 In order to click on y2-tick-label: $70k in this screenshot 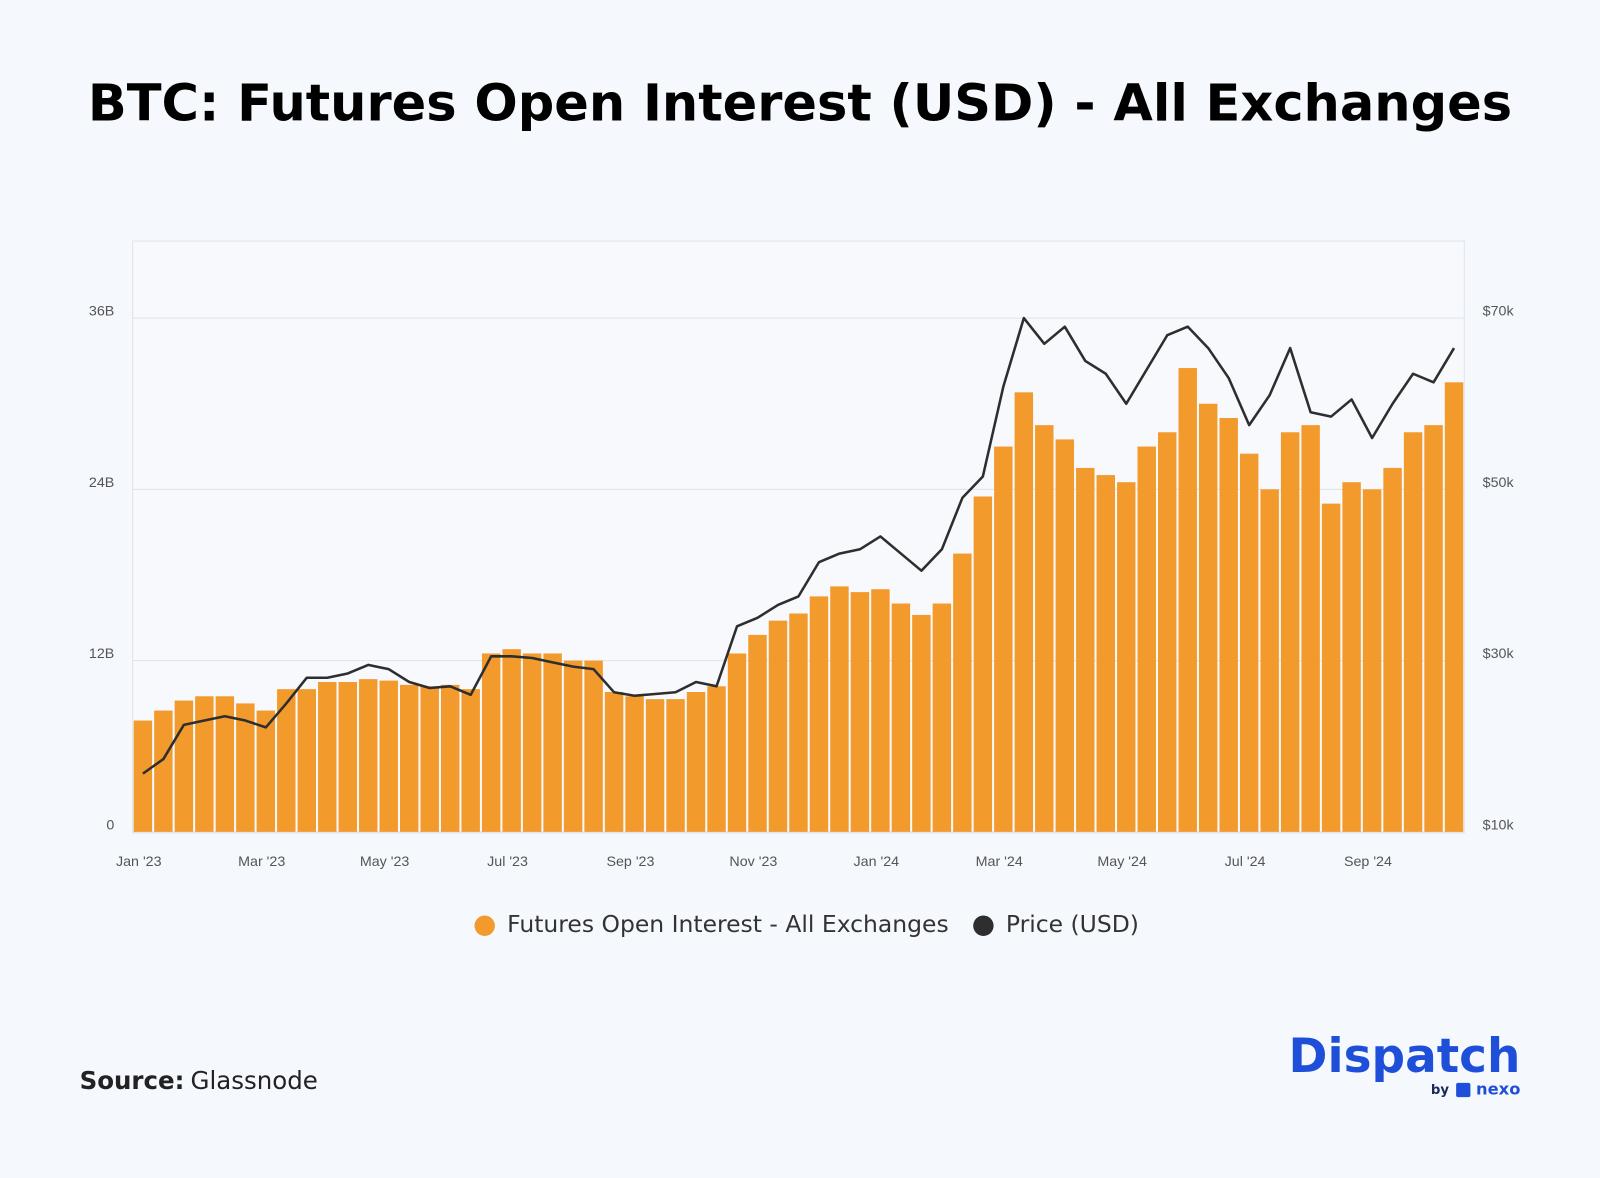, I will do `click(1499, 312)`.